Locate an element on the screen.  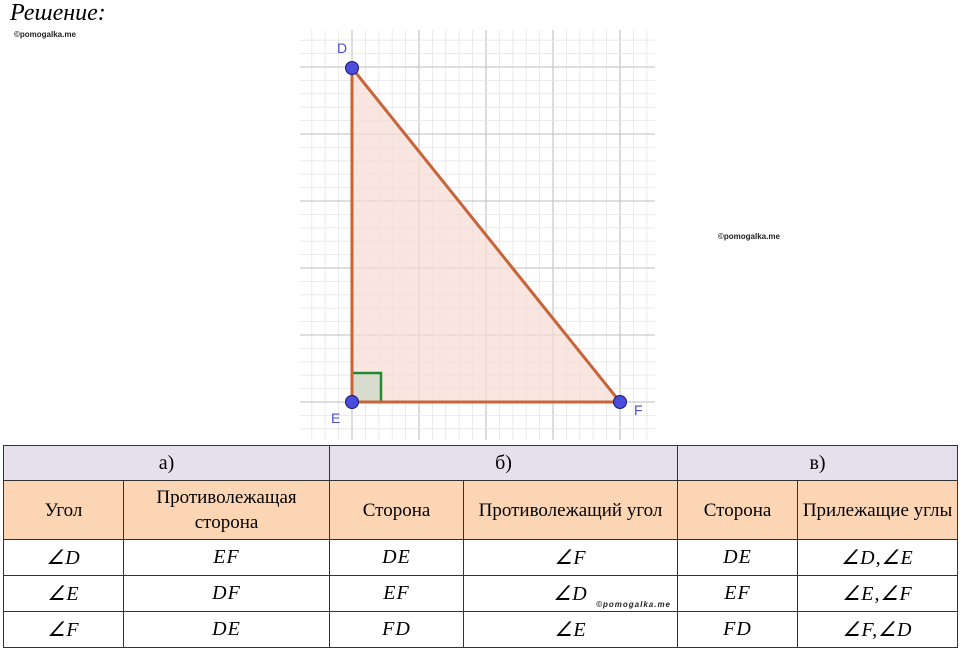
point-D is located at coordinates (352, 68).